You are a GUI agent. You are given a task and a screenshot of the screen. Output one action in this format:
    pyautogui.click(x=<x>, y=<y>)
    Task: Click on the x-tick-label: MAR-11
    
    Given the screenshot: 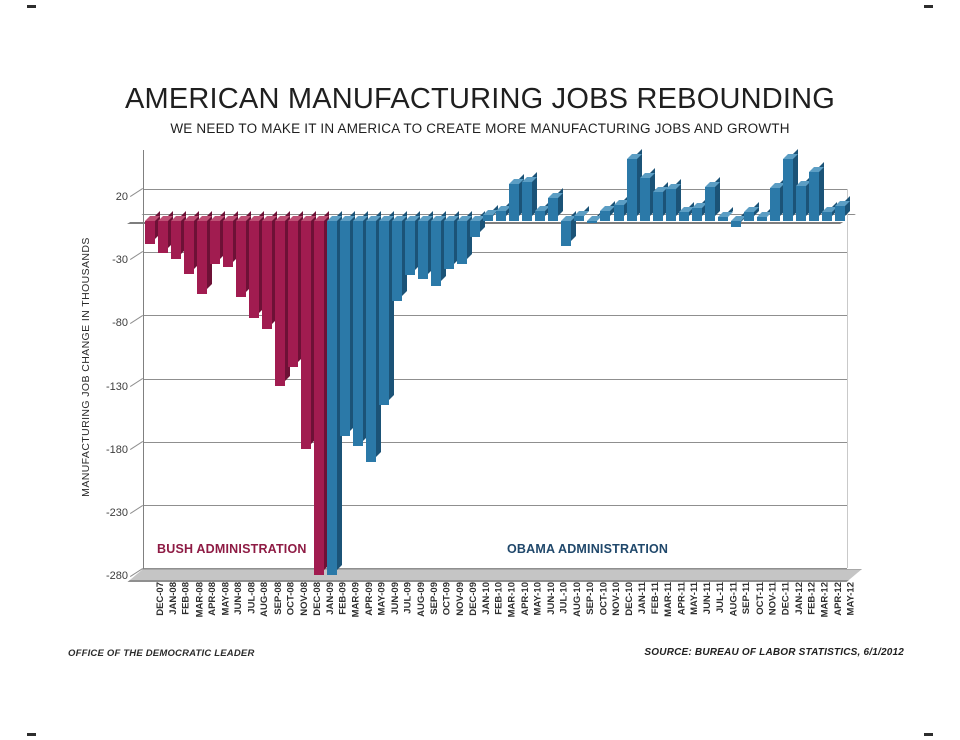 What is the action you would take?
    pyautogui.click(x=669, y=599)
    